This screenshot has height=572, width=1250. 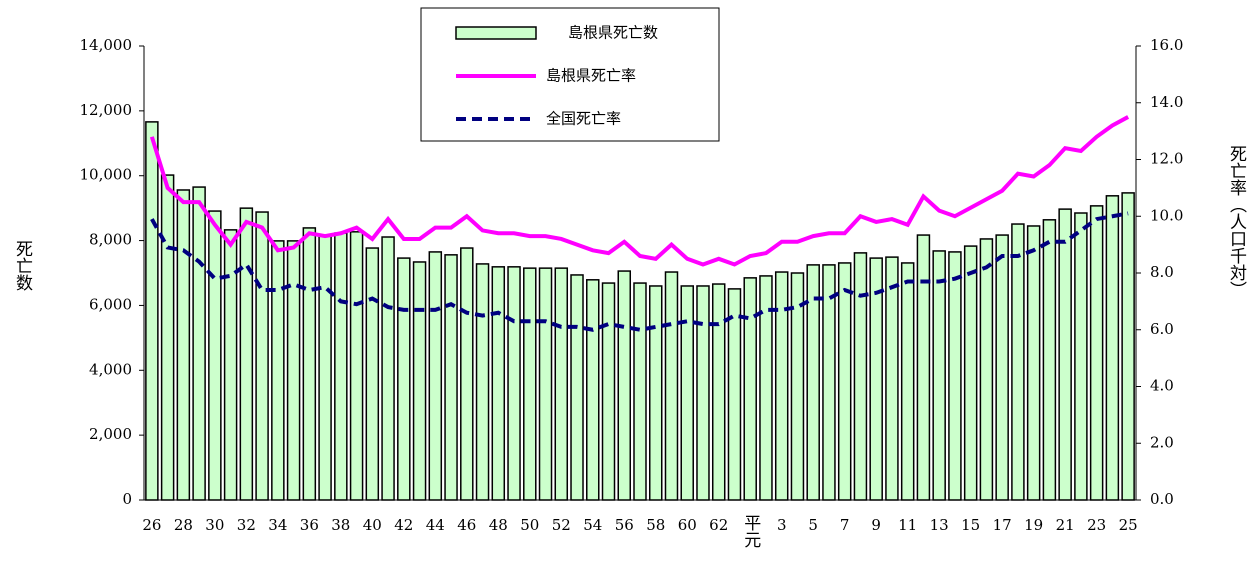 What do you see at coordinates (106, 175) in the screenshot?
I see `y-tick-label: 10,000` at bounding box center [106, 175].